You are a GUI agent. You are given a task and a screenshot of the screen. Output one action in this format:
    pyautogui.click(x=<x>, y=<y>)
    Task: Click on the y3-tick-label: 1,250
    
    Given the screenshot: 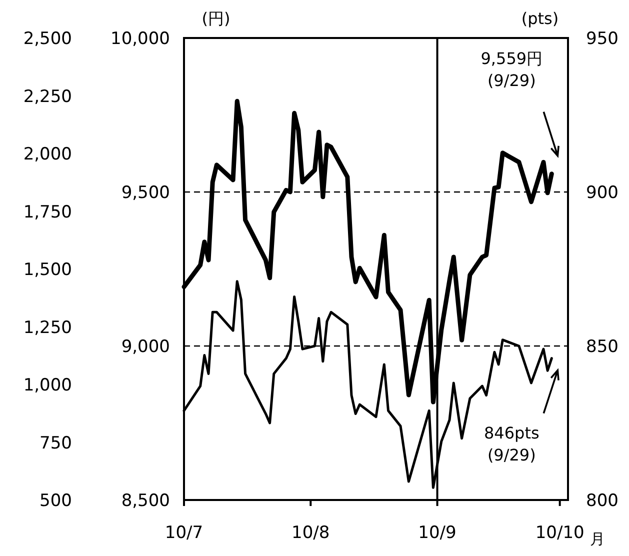 What is the action you would take?
    pyautogui.click(x=47, y=328)
    